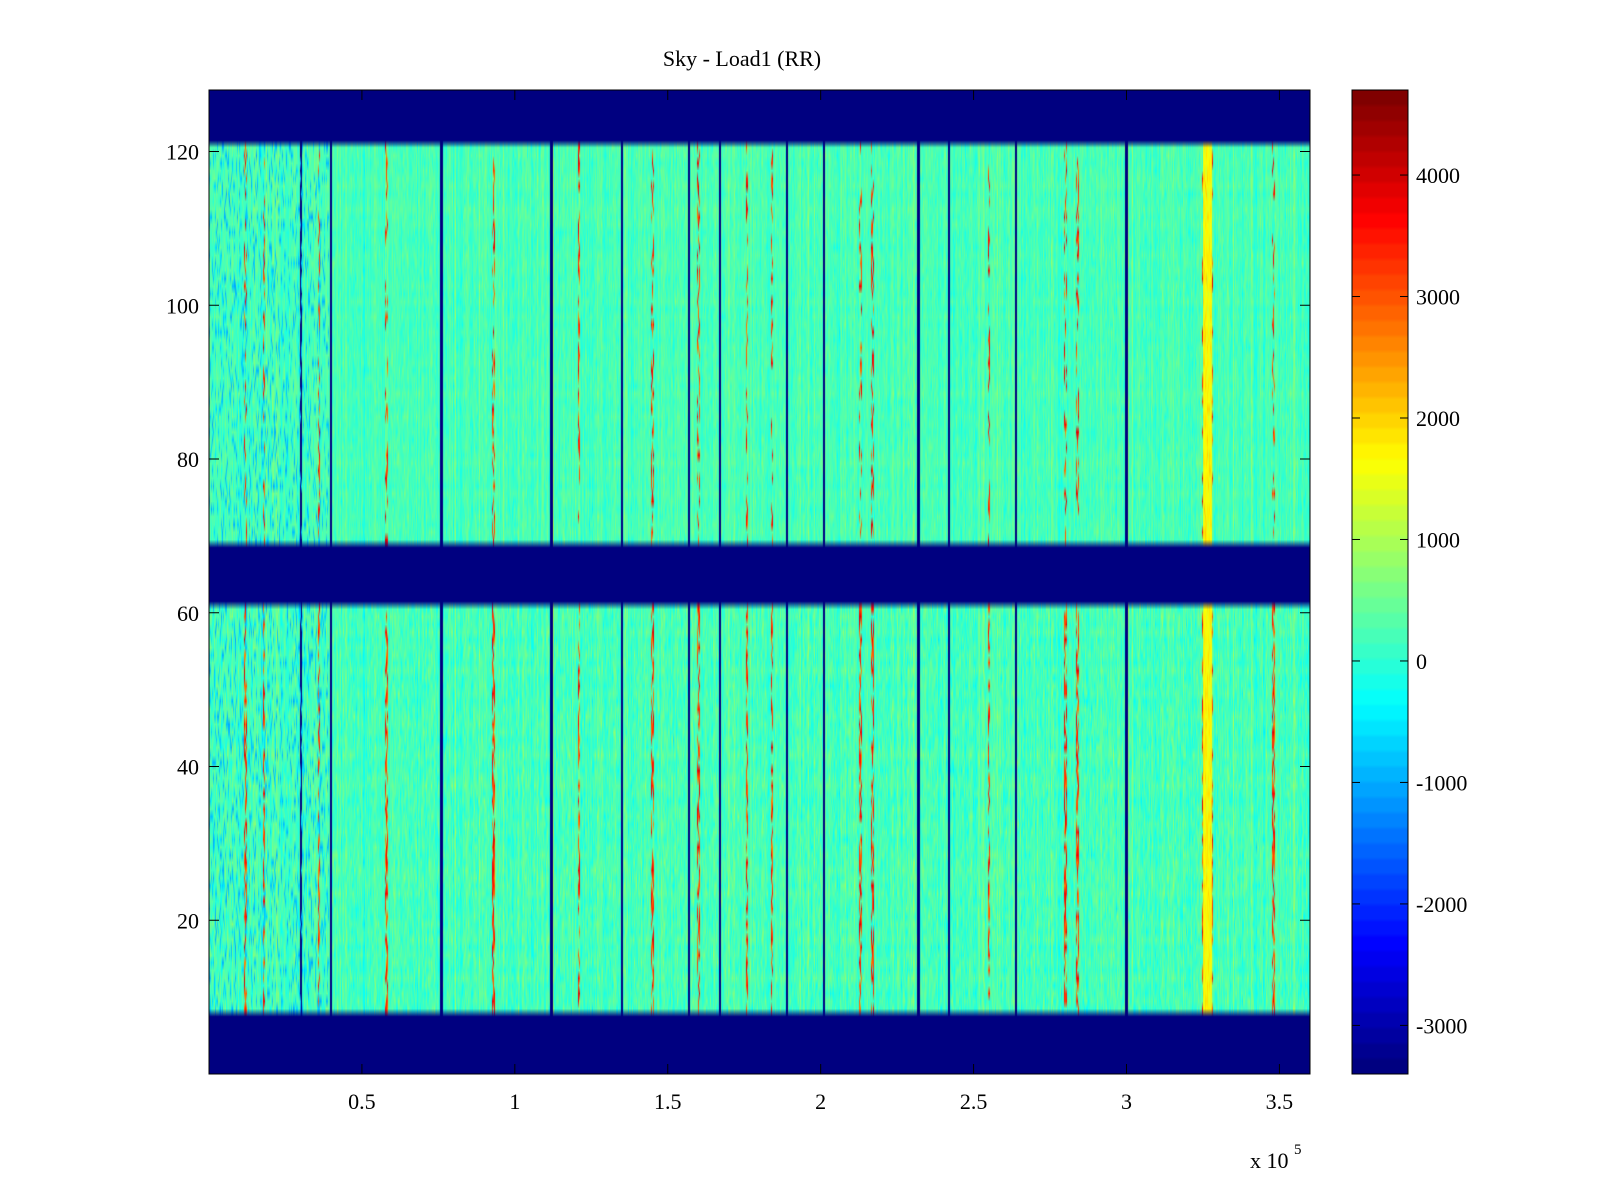 The height and width of the screenshot is (1200, 1600). Describe the element at coordinates (1126, 1101) in the screenshot. I see `x-tick-label: 3` at that location.